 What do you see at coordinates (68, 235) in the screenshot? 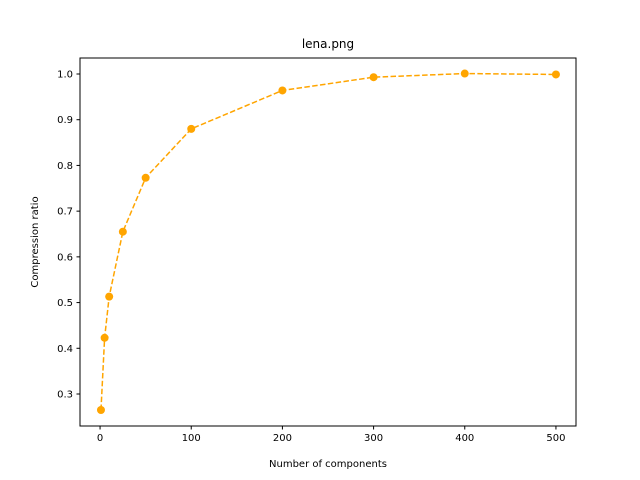
I see `y-axis: 0.3 0.4 0.5 0.6 0.7 0.8 0.9 1.0` at bounding box center [68, 235].